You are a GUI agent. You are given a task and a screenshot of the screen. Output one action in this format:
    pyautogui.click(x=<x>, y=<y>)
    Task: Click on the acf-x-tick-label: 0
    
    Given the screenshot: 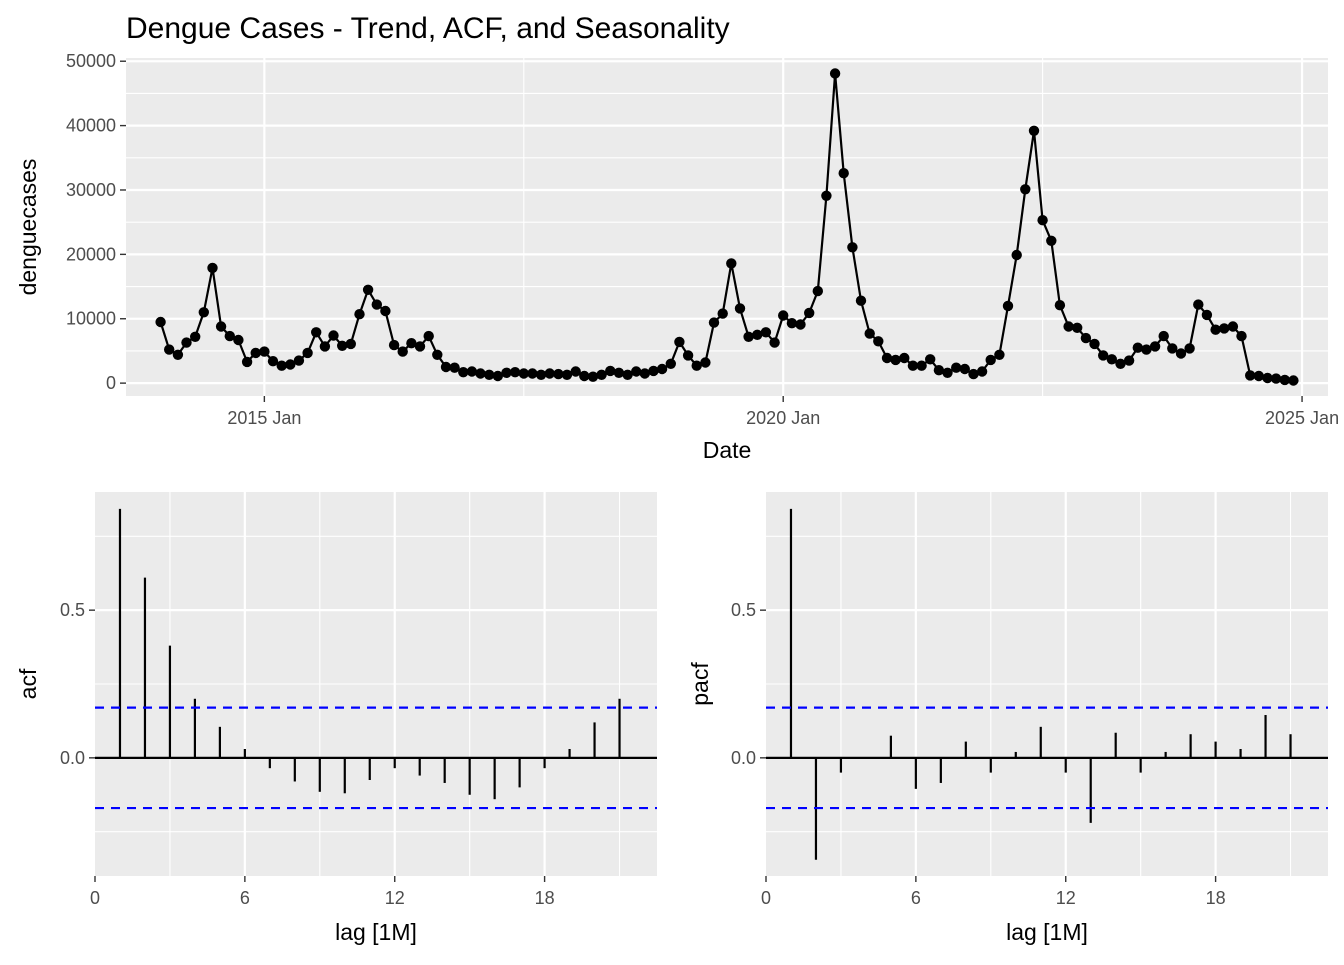 What is the action you would take?
    pyautogui.click(x=95, y=898)
    